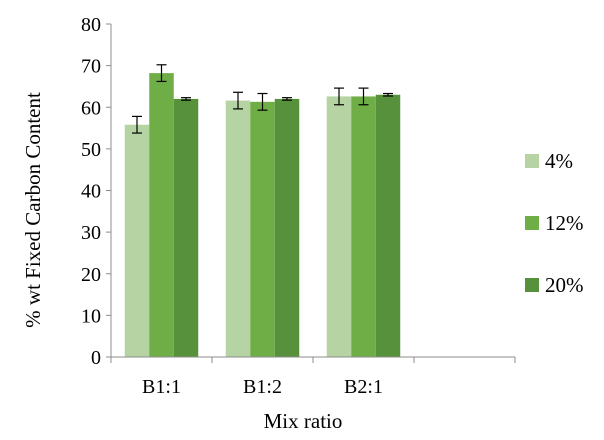 The width and height of the screenshot is (604, 440). I want to click on y-tick-label: 10, so click(91, 316).